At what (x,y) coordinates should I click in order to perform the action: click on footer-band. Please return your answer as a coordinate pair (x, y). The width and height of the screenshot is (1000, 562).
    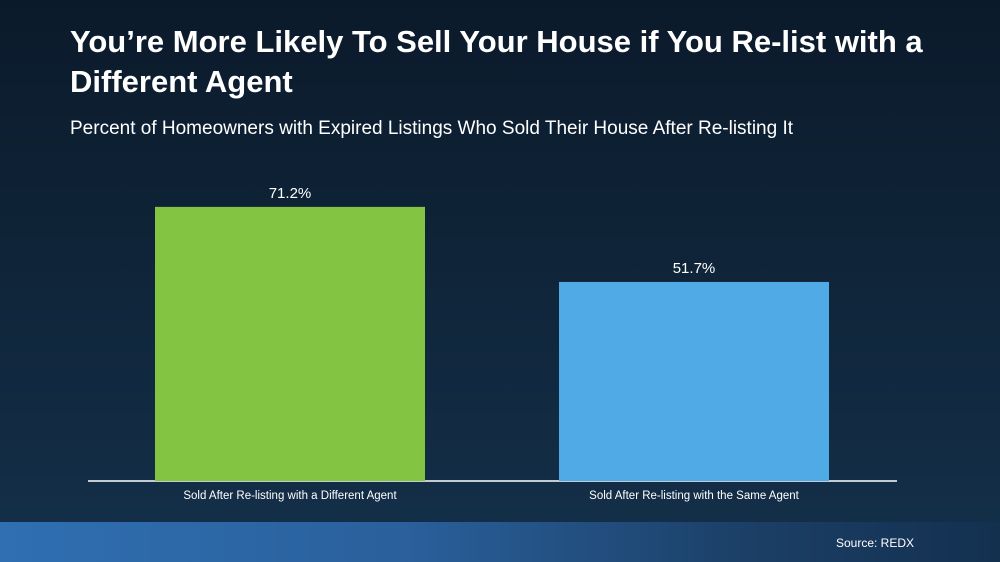
    Looking at the image, I should click on (500, 542).